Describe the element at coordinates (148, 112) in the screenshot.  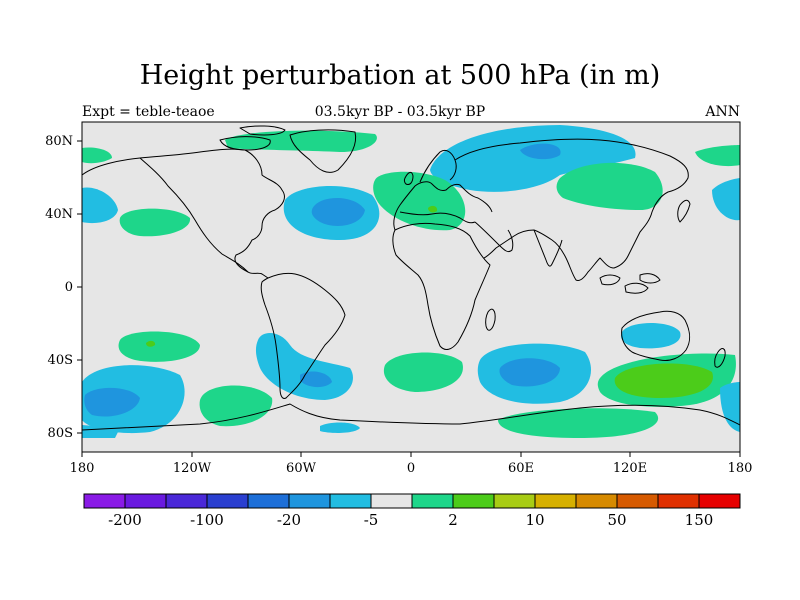
I see `experiment-label: Expt = teble-teaoe` at that location.